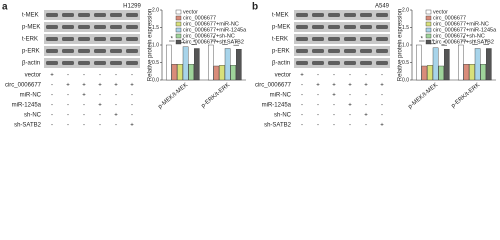  Describe the element at coordinates (440, 12) in the screenshot. I see `legend-label: vector` at that location.